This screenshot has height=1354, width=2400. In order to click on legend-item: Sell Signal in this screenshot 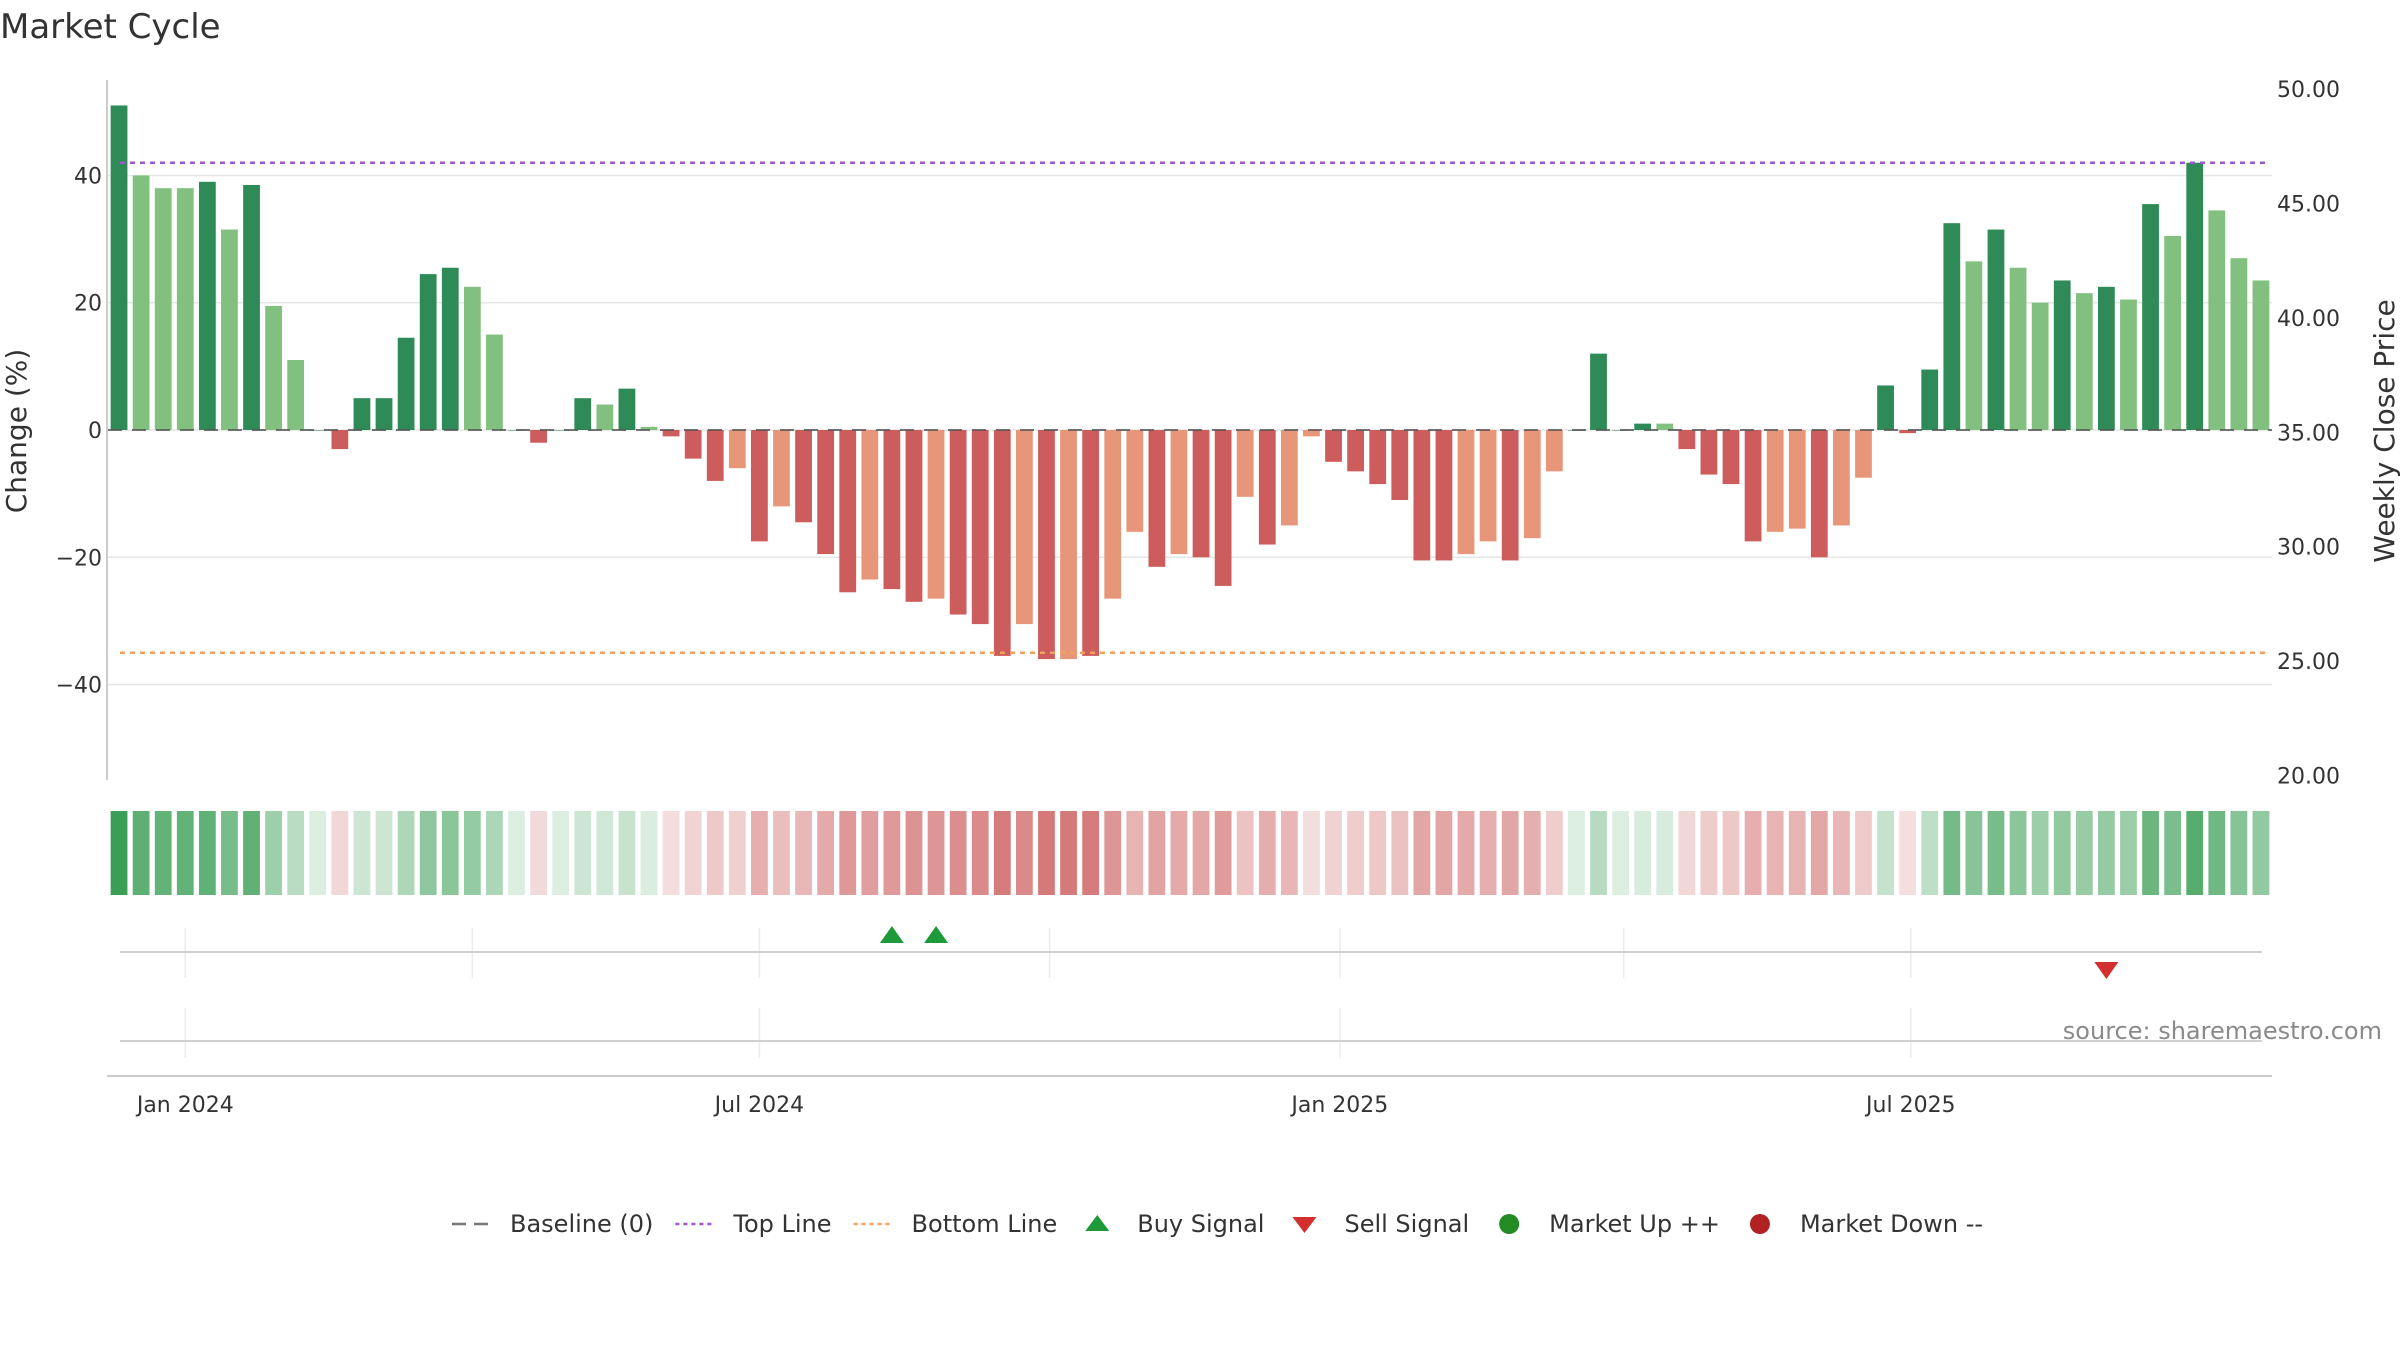, I will do `click(1380, 1224)`.